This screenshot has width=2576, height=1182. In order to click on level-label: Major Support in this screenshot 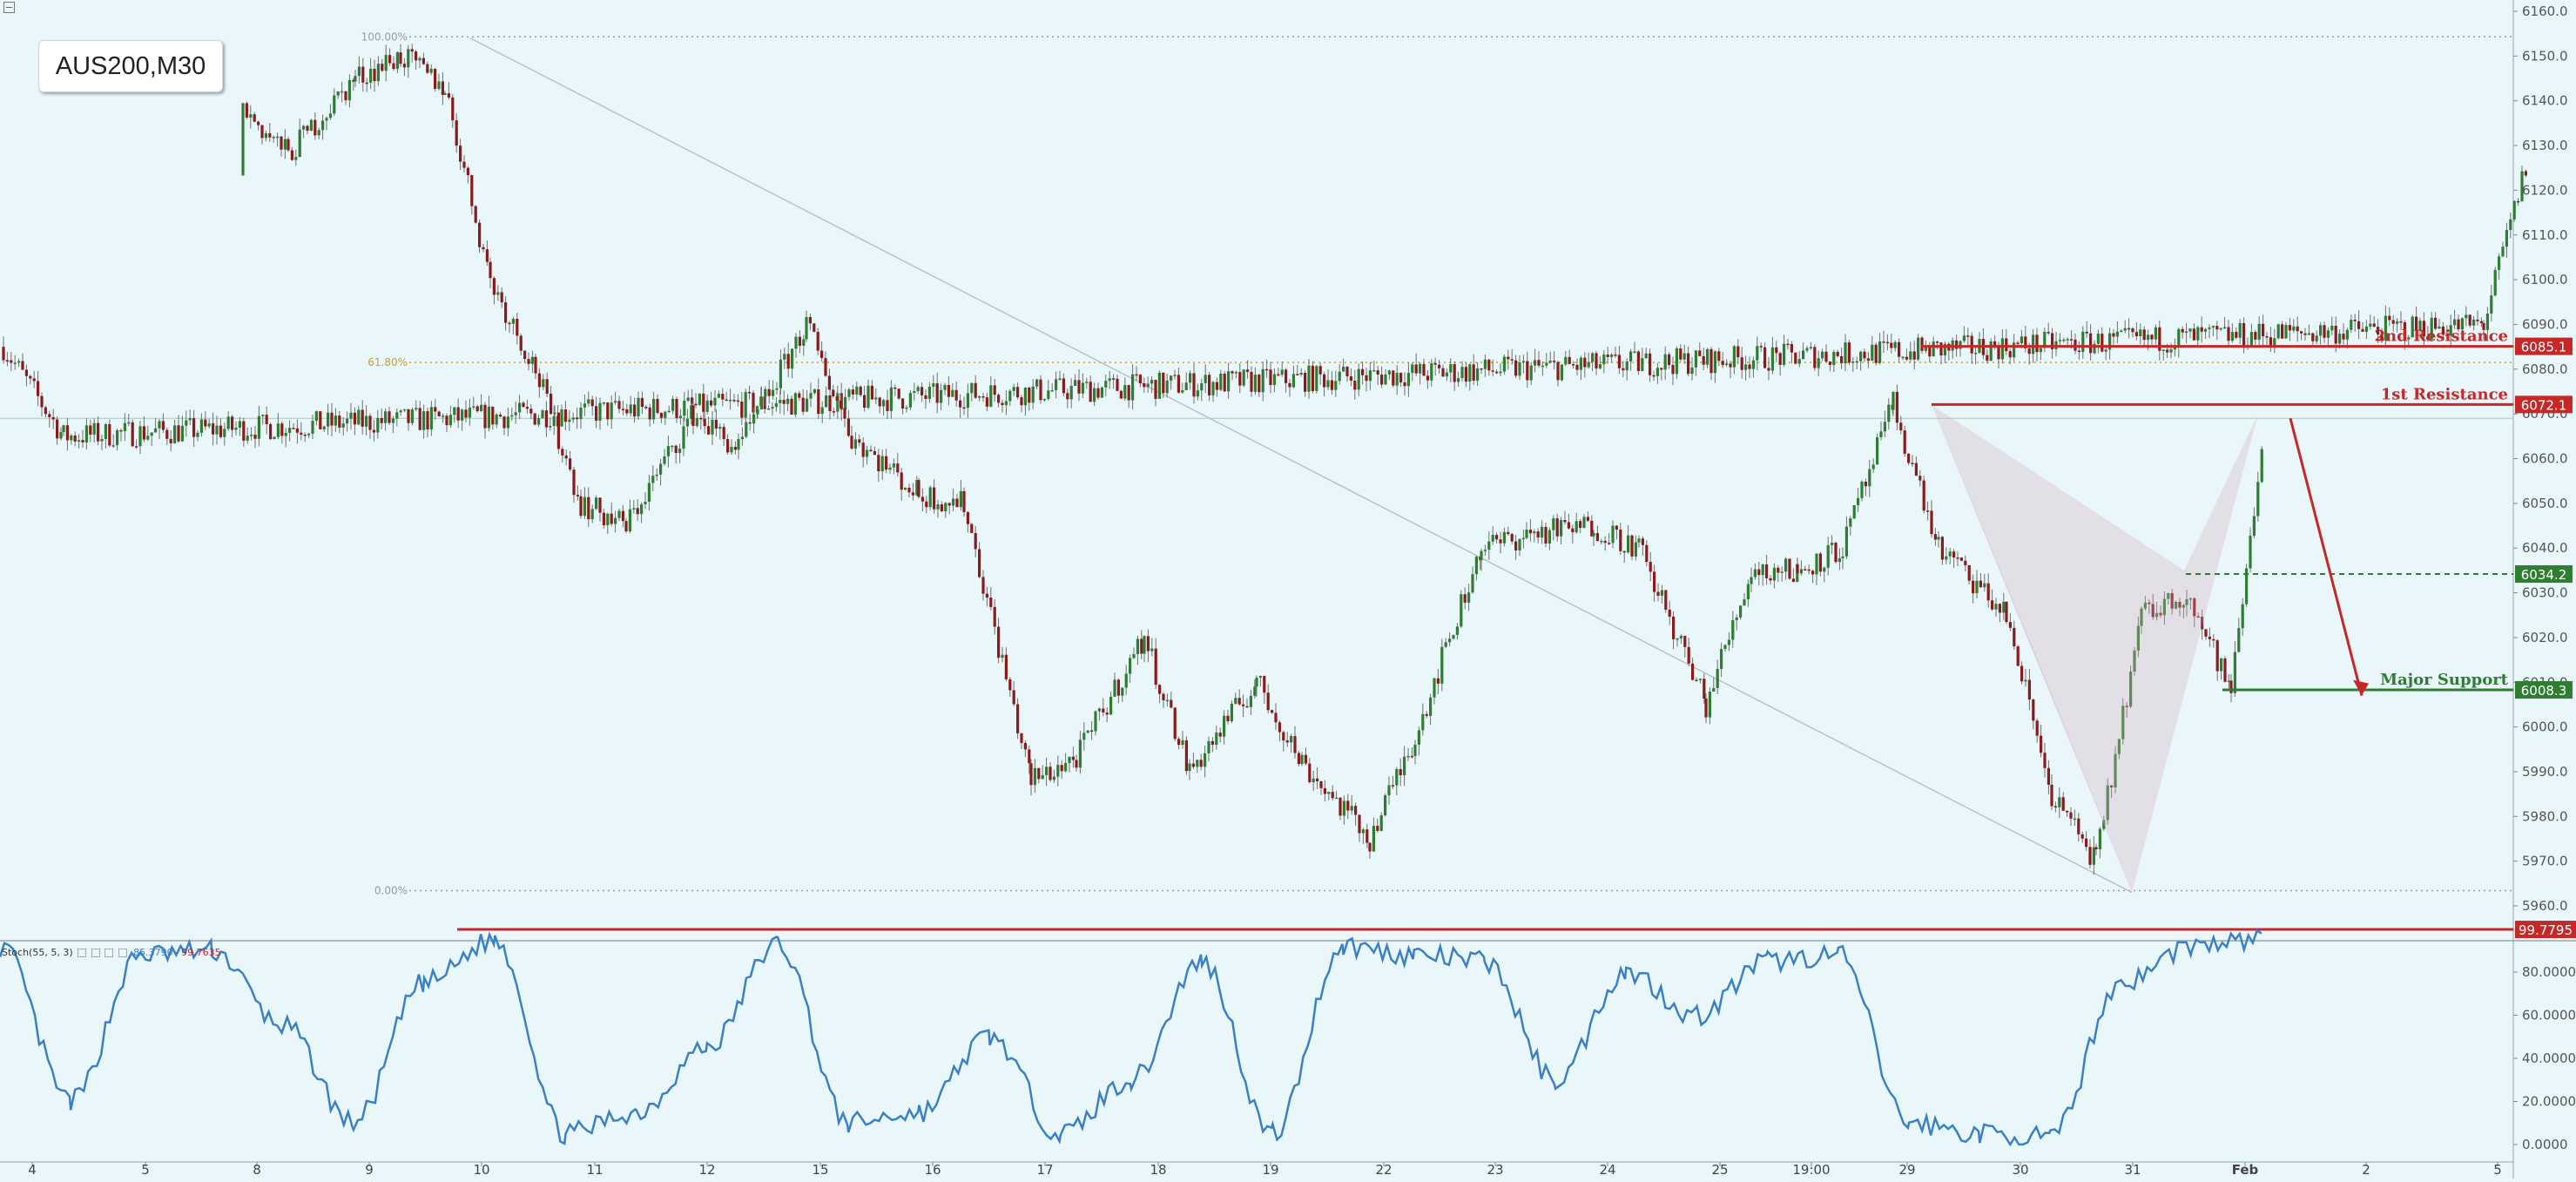, I will do `click(2444, 680)`.